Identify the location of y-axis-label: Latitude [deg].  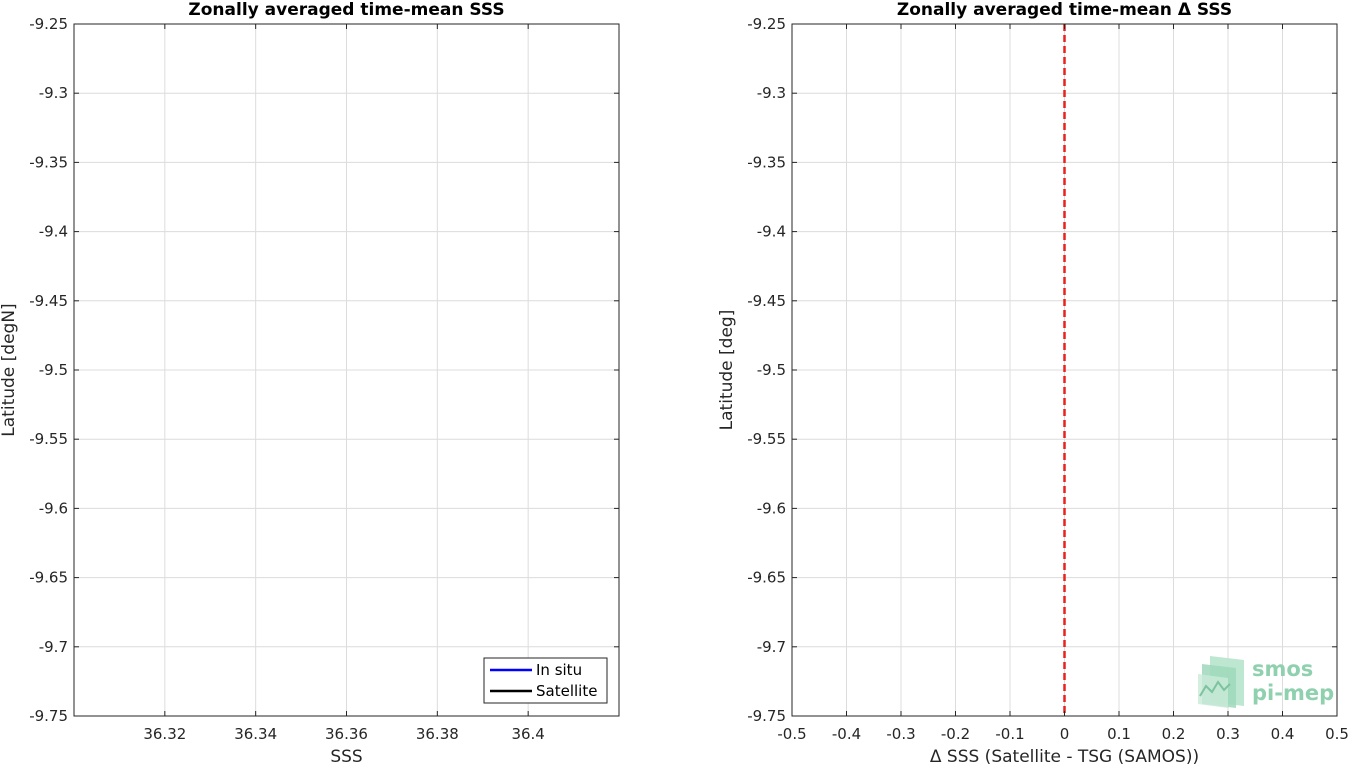
(727, 370).